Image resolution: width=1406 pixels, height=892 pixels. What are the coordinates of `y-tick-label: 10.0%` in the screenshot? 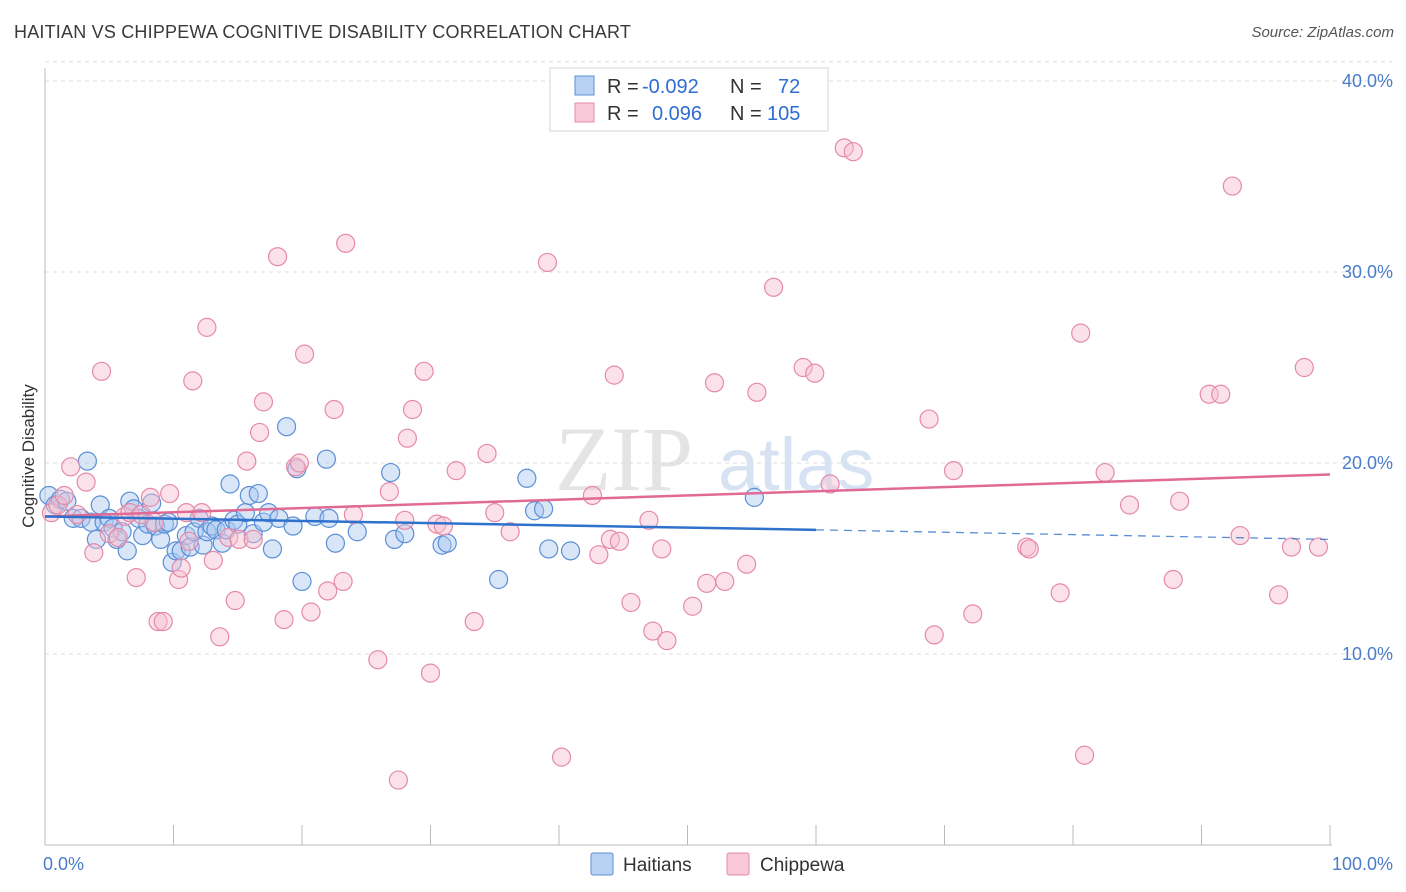 It's located at (1367, 654).